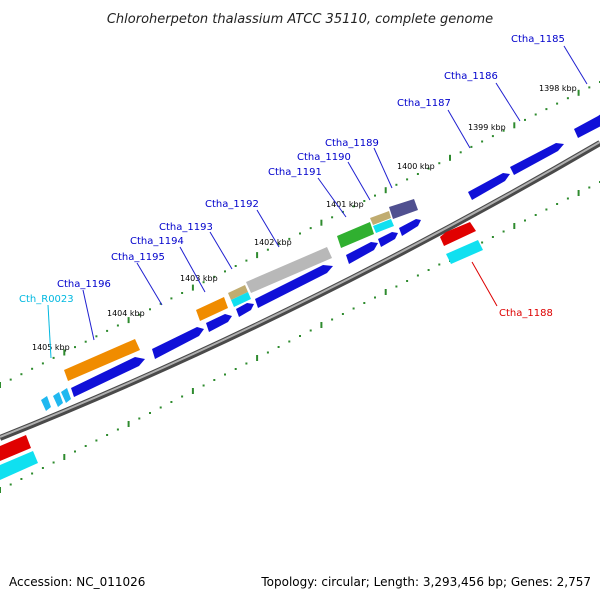 This screenshot has height=600, width=600. What do you see at coordinates (416, 166) in the screenshot?
I see `kbp-label-1400: 1400 kbp` at bounding box center [416, 166].